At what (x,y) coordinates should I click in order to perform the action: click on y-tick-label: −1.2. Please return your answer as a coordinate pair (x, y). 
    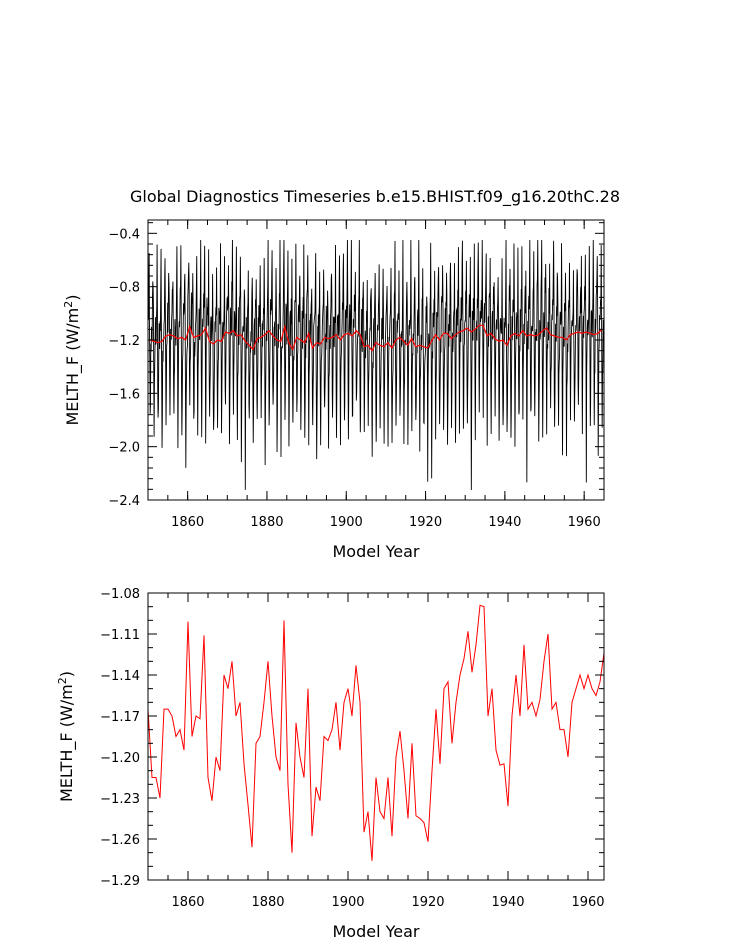
    Looking at the image, I should click on (124, 341).